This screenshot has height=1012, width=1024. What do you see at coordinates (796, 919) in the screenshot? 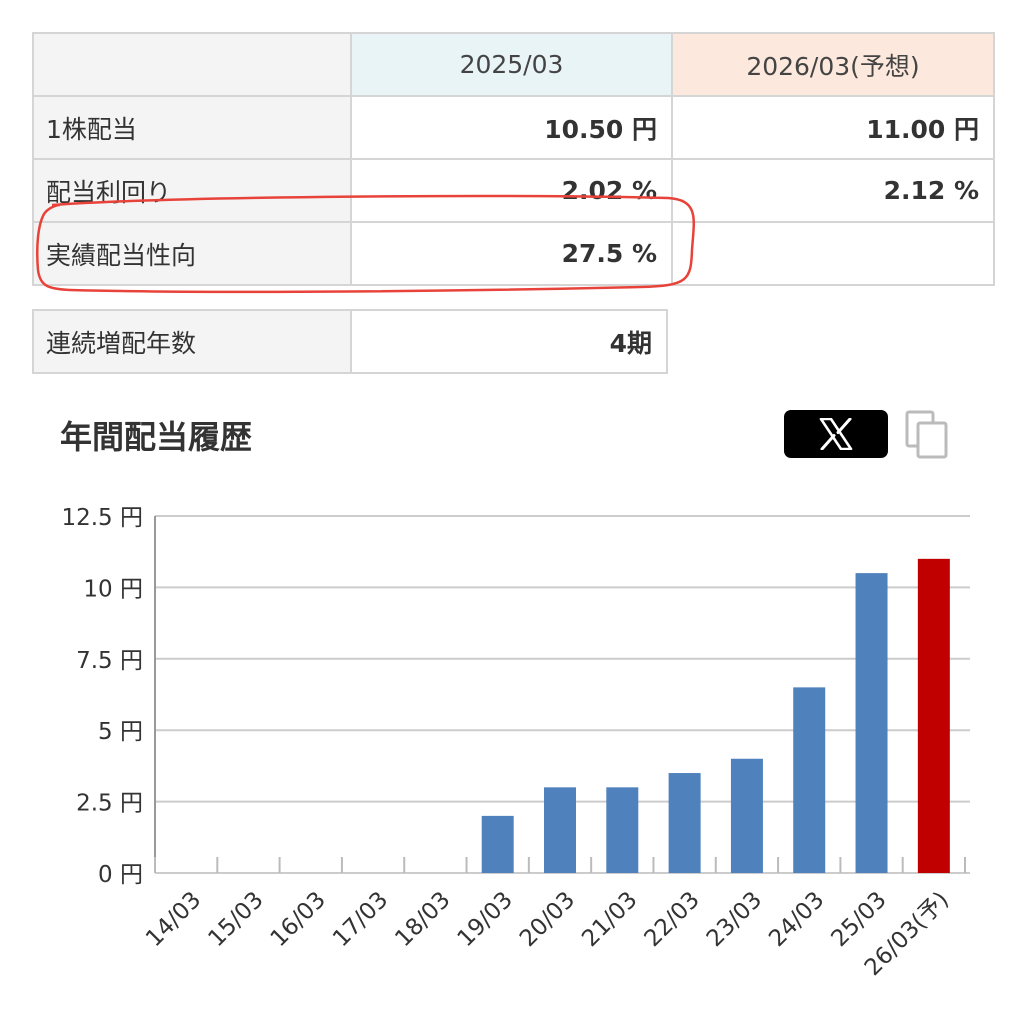
I see `x-tick-label: 24/03` at bounding box center [796, 919].